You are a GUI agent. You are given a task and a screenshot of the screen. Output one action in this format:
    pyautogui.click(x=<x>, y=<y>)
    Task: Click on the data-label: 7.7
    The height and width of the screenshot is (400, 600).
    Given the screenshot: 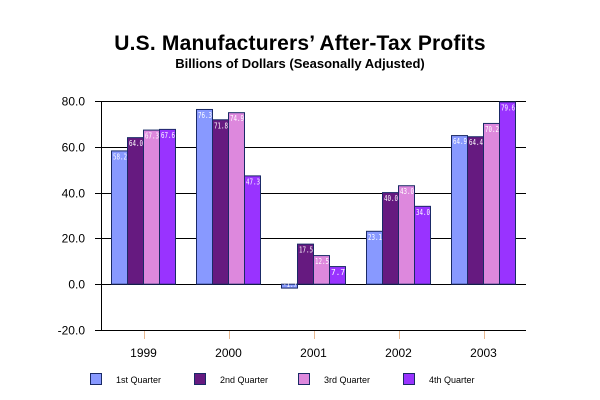 What is the action you would take?
    pyautogui.click(x=338, y=272)
    